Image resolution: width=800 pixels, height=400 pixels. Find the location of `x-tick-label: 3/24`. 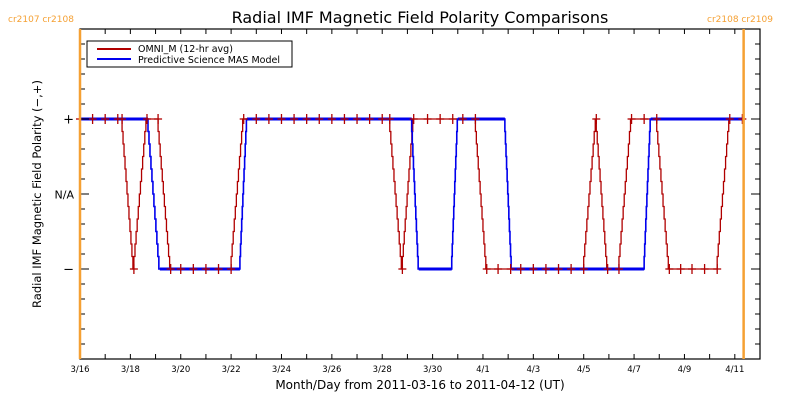

x-tick-label: 3/24 is located at coordinates (281, 370).